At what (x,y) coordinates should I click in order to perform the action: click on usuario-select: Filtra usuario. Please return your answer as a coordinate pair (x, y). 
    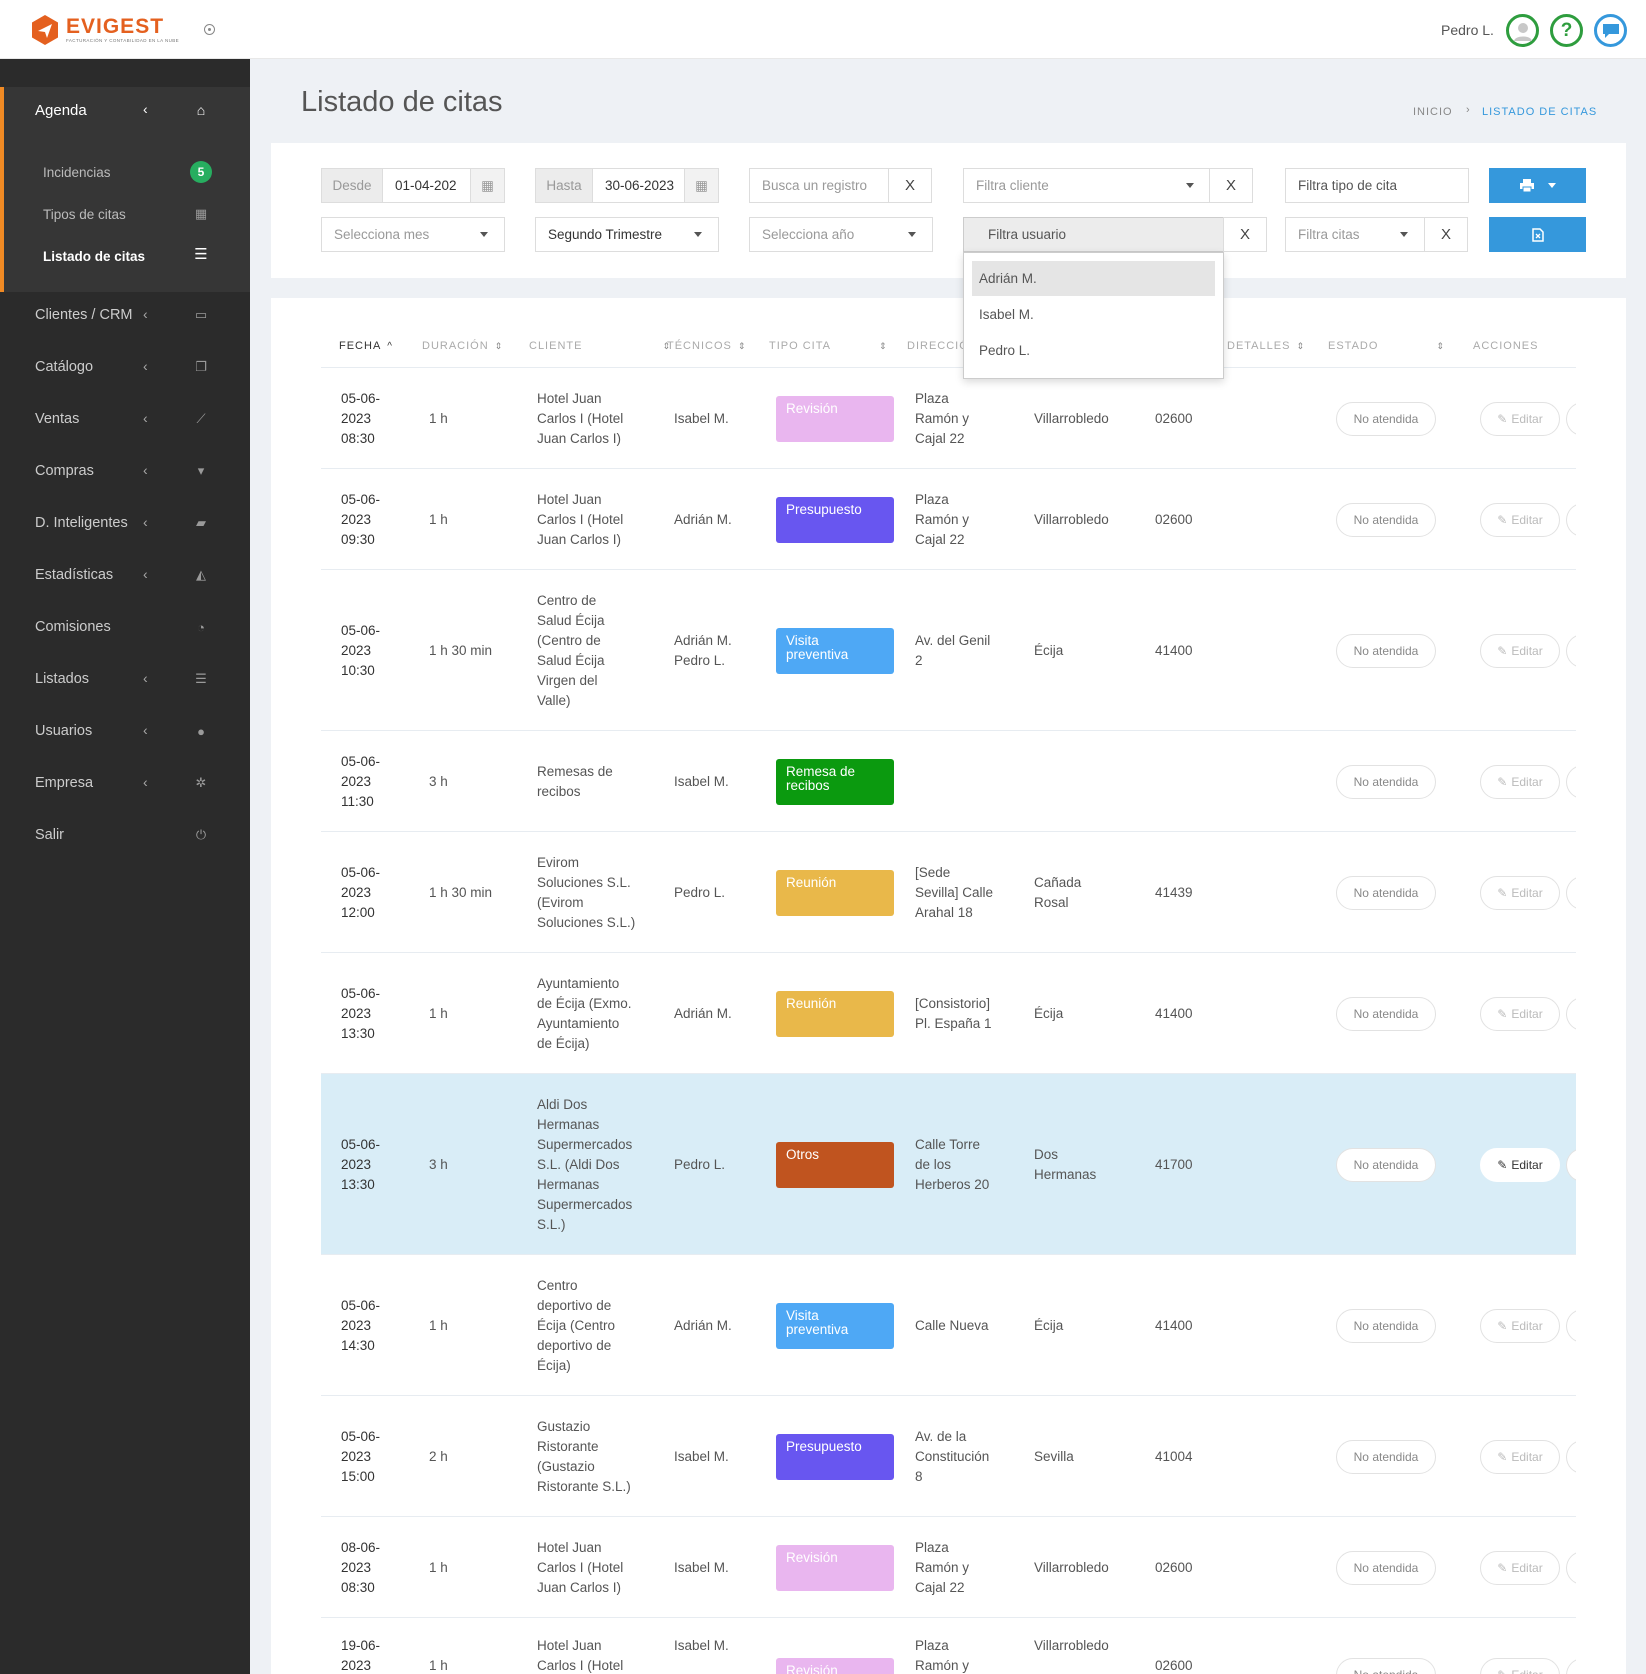
    Looking at the image, I should click on (1093, 234).